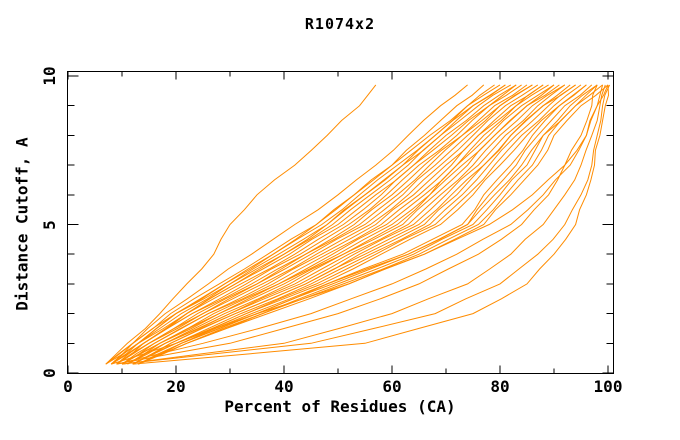 Image resolution: width=680 pixels, height=440 pixels. I want to click on x-tick-label: 40, so click(284, 386).